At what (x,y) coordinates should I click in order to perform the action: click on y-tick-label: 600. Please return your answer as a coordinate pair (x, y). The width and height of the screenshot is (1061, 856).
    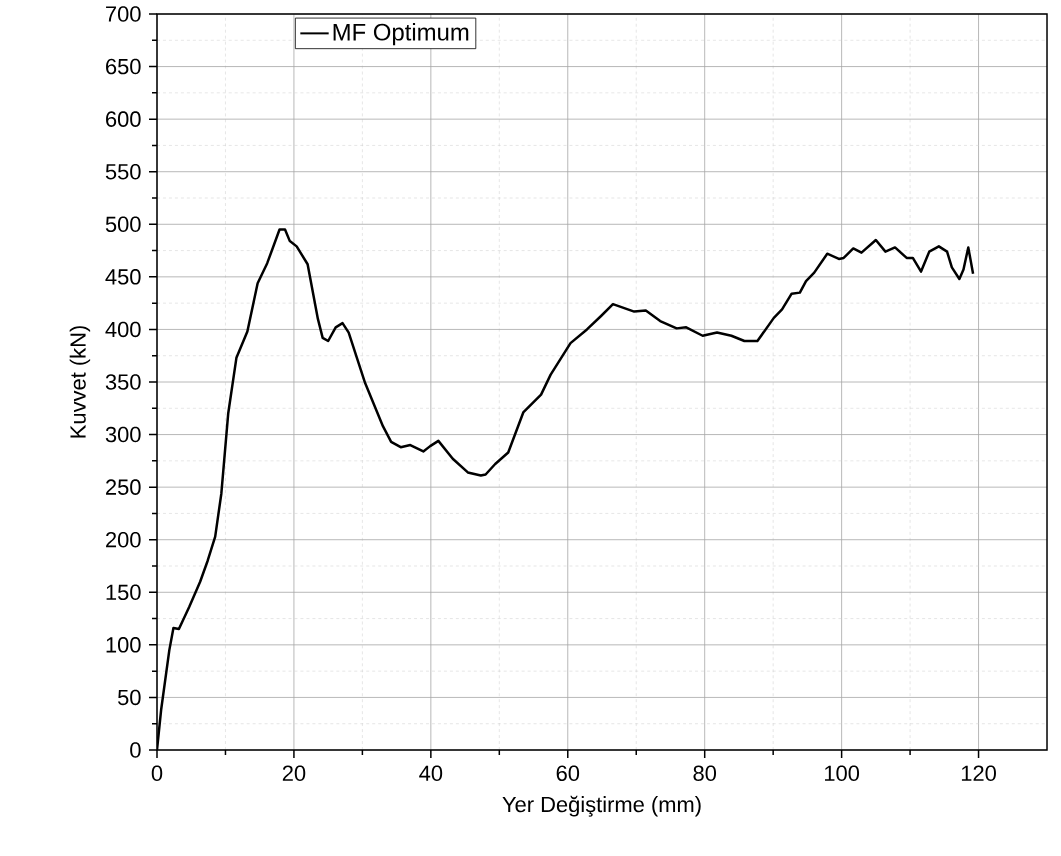
    Looking at the image, I should click on (123, 119).